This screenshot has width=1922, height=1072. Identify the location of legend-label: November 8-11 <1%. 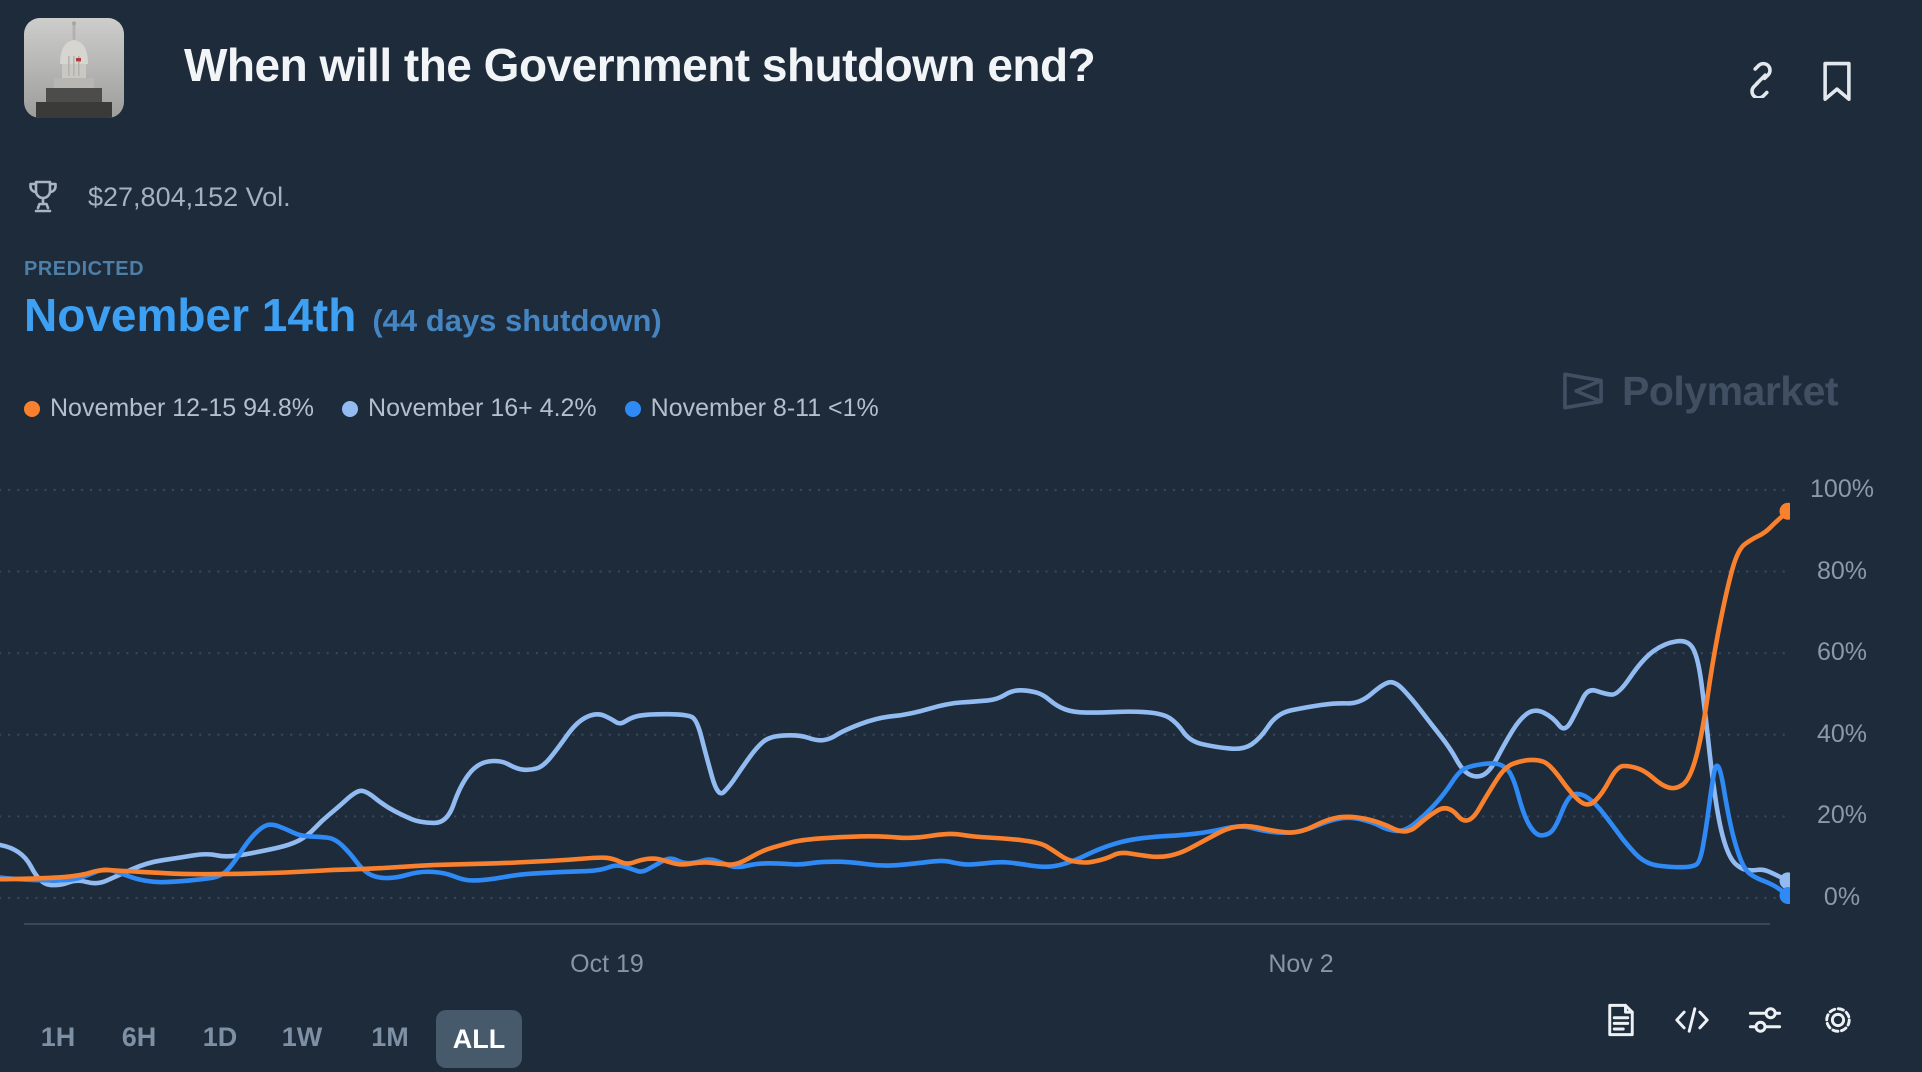
(764, 408).